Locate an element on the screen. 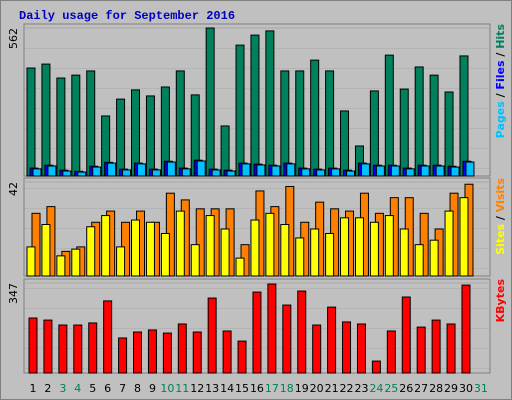  x-tick-label: 25 is located at coordinates (391, 388).